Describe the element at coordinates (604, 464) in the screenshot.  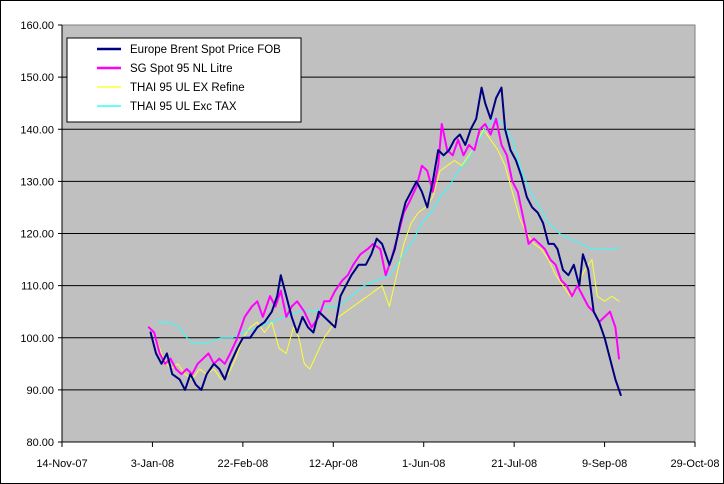
I see `x-tick-label: 9-Sep-08` at that location.